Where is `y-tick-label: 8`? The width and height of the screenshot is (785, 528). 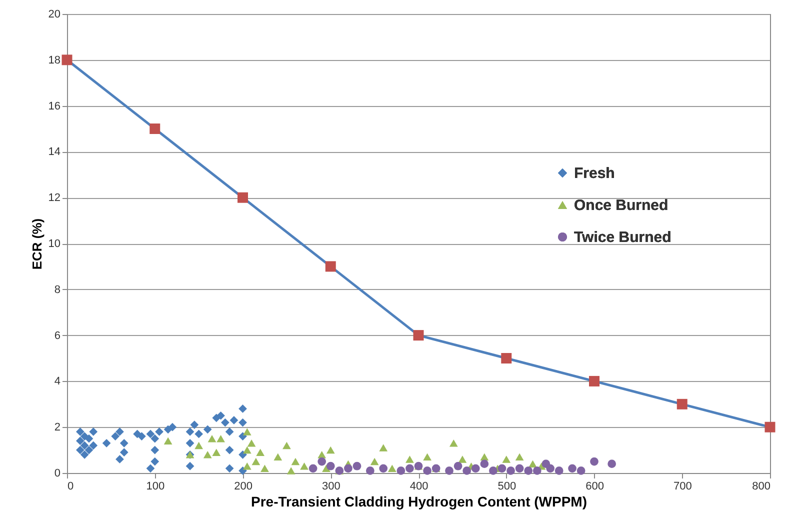 y-tick-label: 8 is located at coordinates (57, 290).